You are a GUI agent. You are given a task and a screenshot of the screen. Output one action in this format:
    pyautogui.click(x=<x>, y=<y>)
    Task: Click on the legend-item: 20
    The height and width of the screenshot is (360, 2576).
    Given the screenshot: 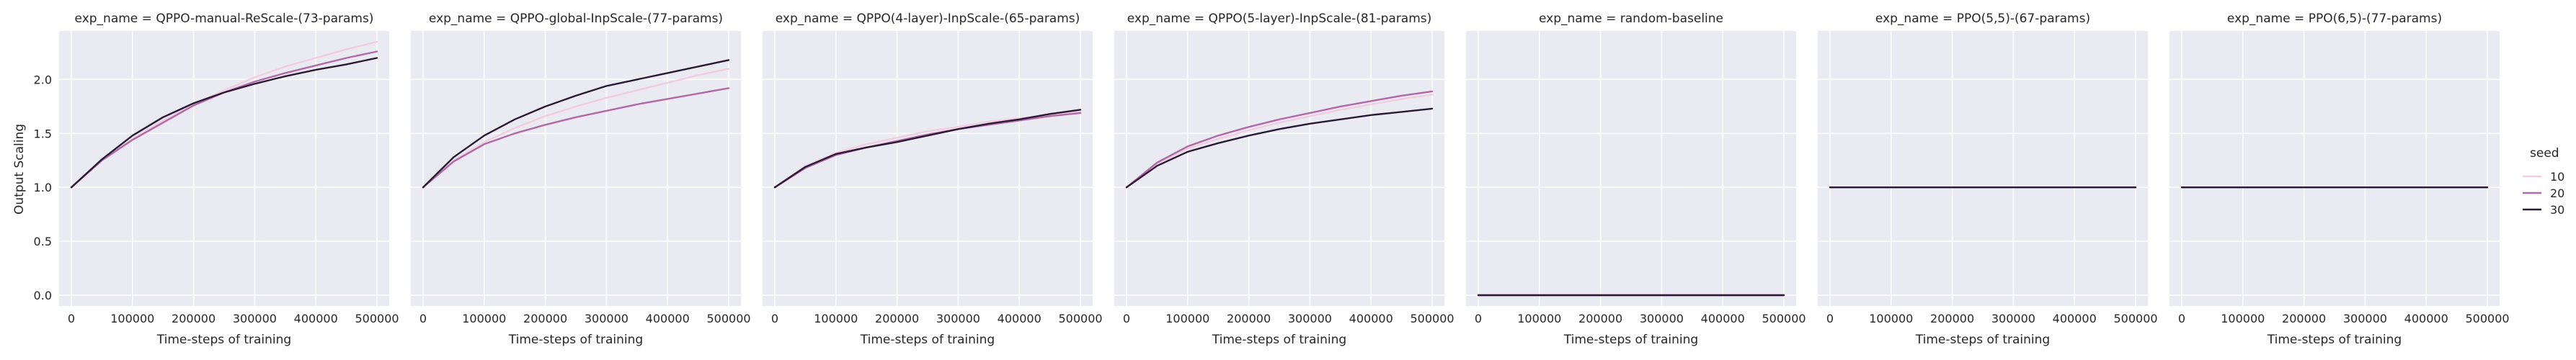 What is the action you would take?
    pyautogui.click(x=2543, y=193)
    